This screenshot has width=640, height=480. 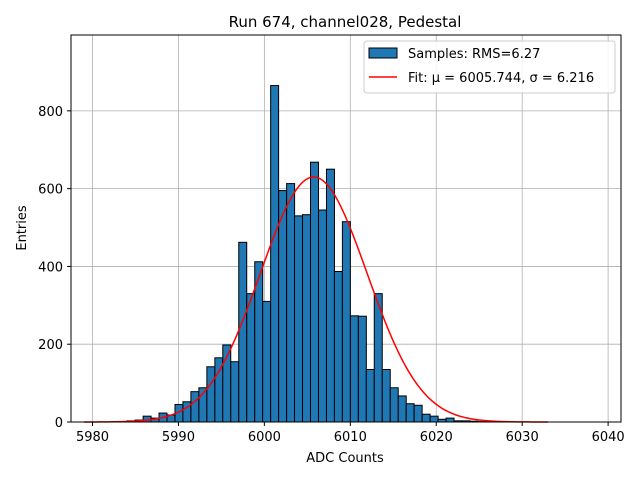 I want to click on chart-title: Run 674, channel028, Pedestal, so click(x=345, y=22).